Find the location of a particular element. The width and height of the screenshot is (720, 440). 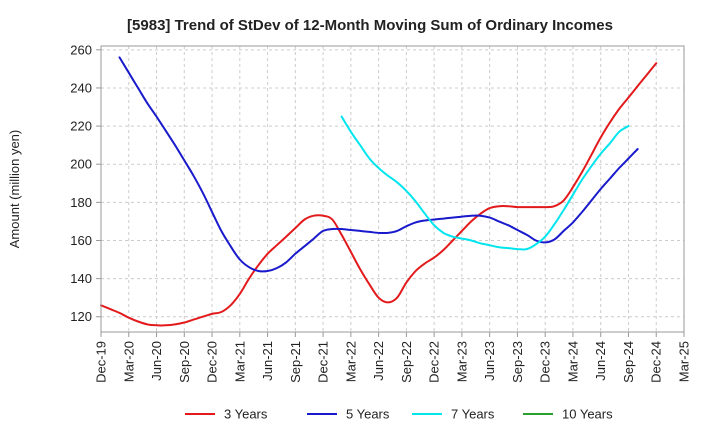

x-tick-label: Sep-23 is located at coordinates (517, 362).